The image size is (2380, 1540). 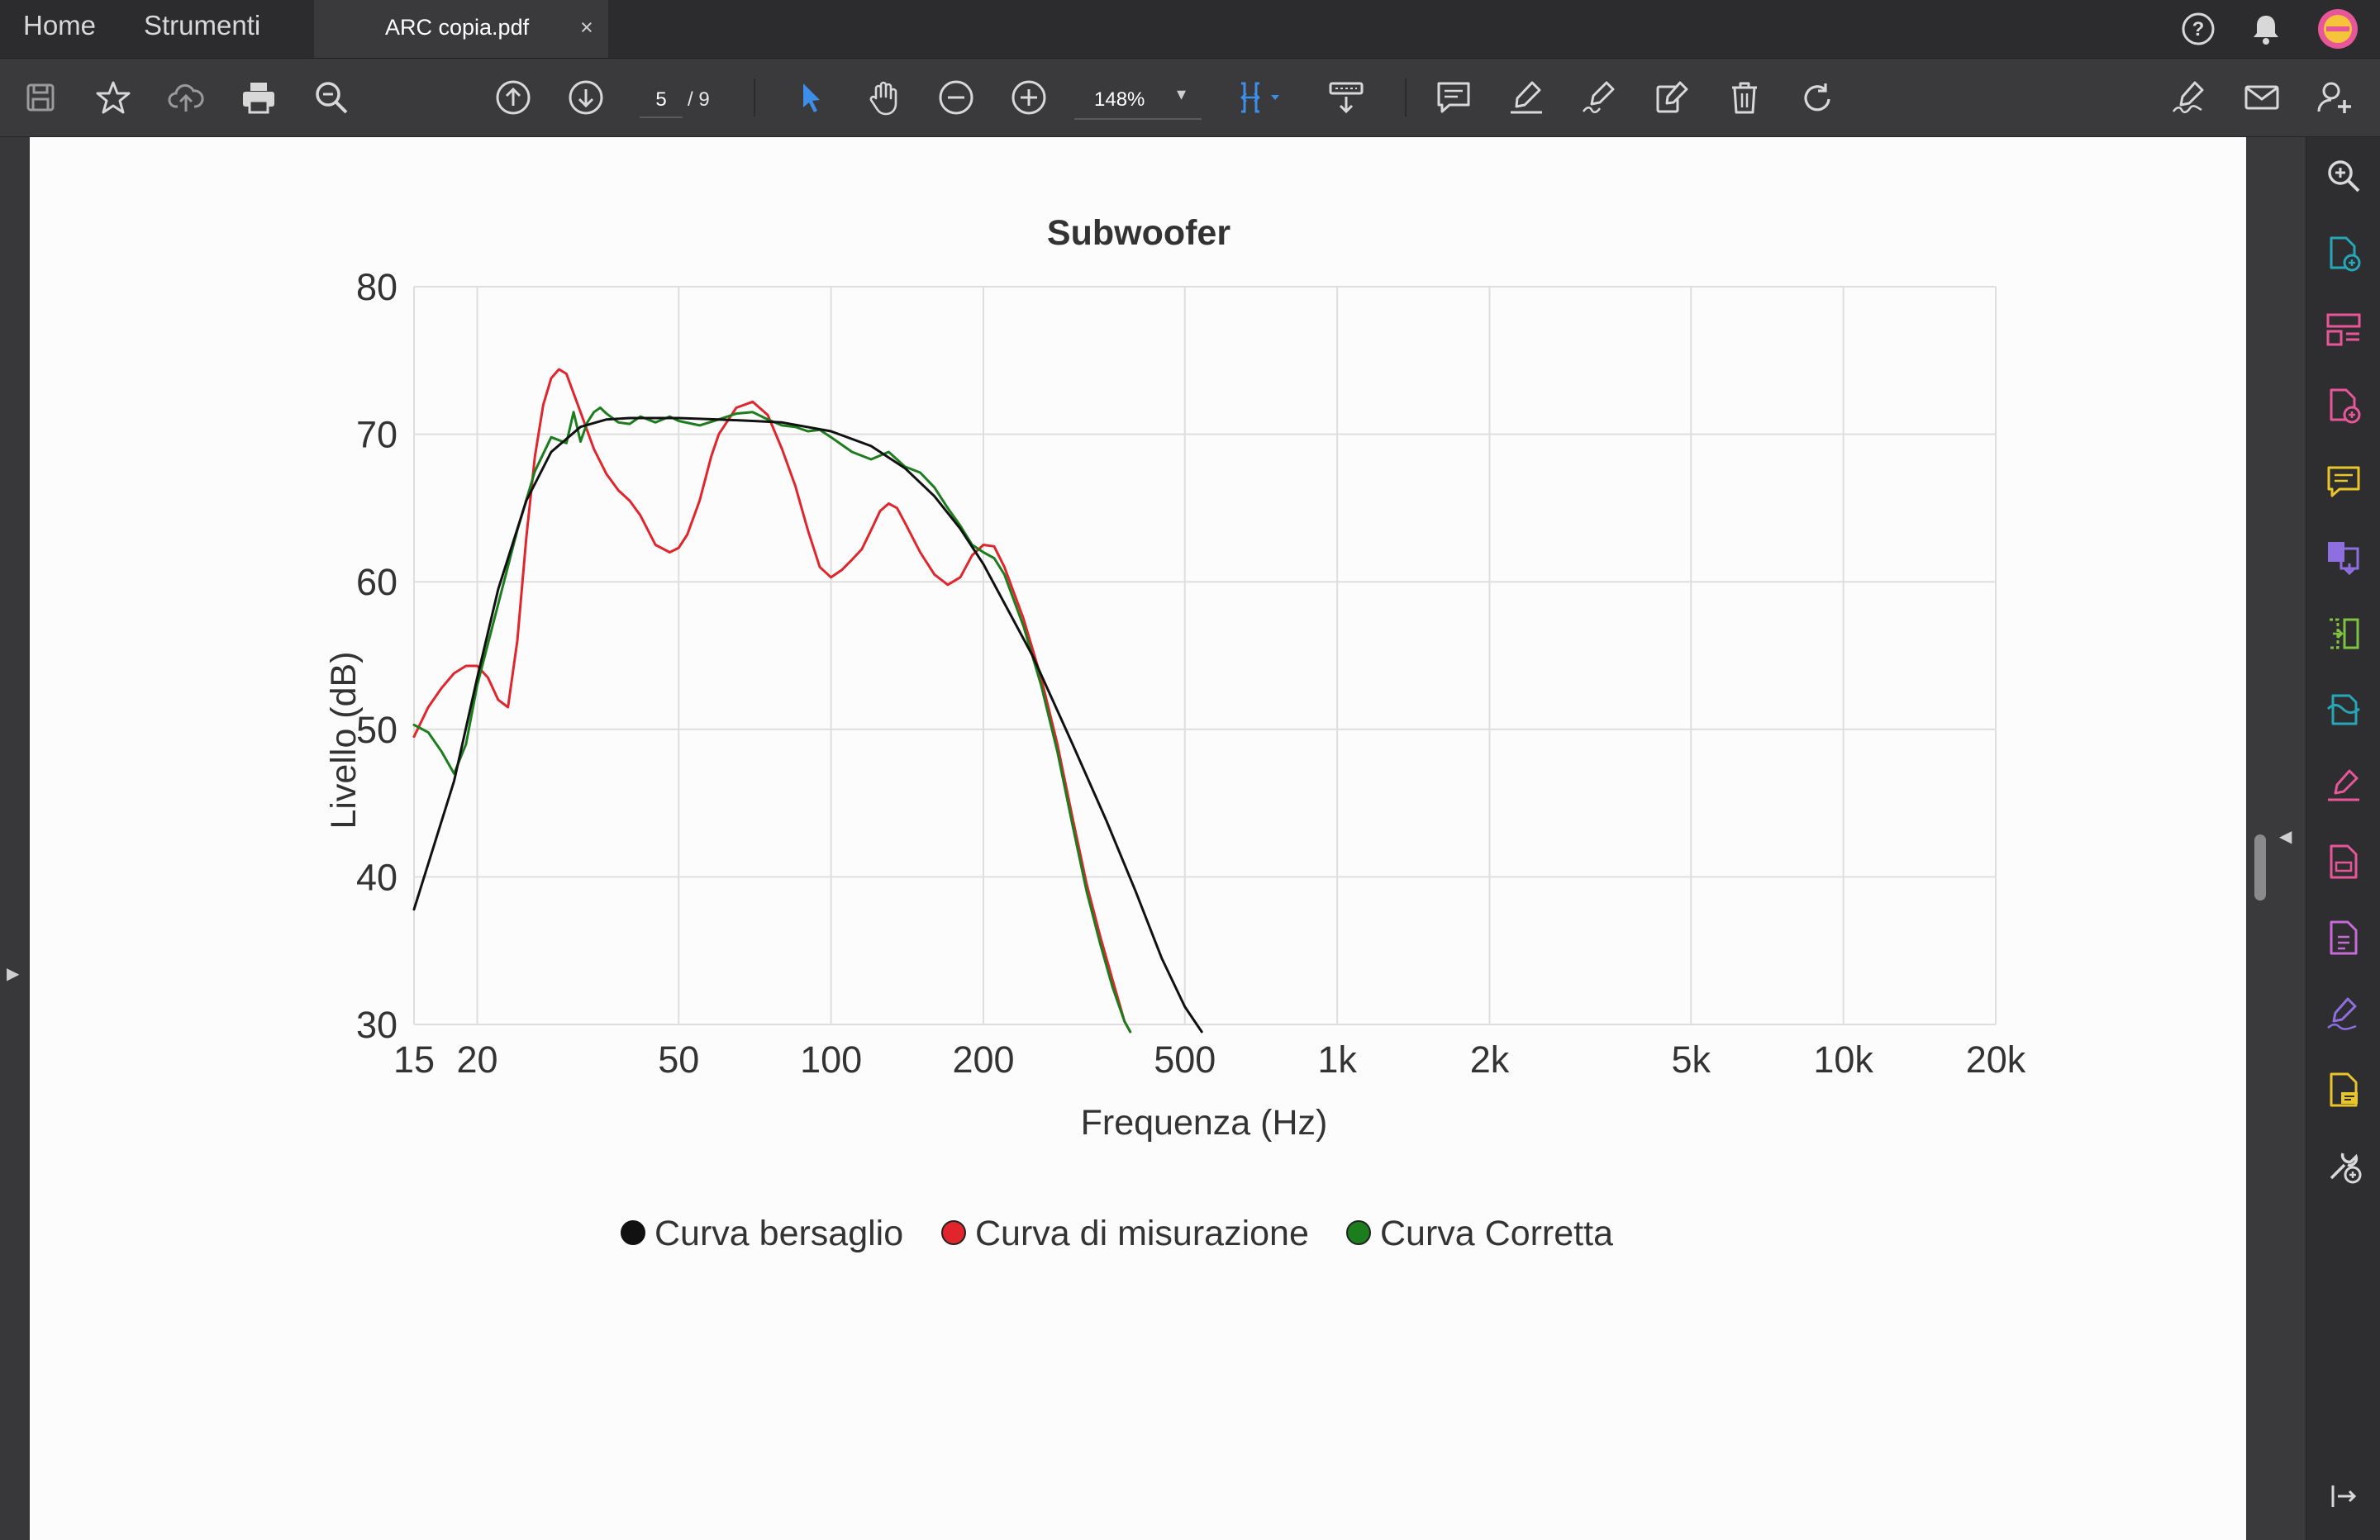 I want to click on y-tick-label: 50, so click(x=376, y=730).